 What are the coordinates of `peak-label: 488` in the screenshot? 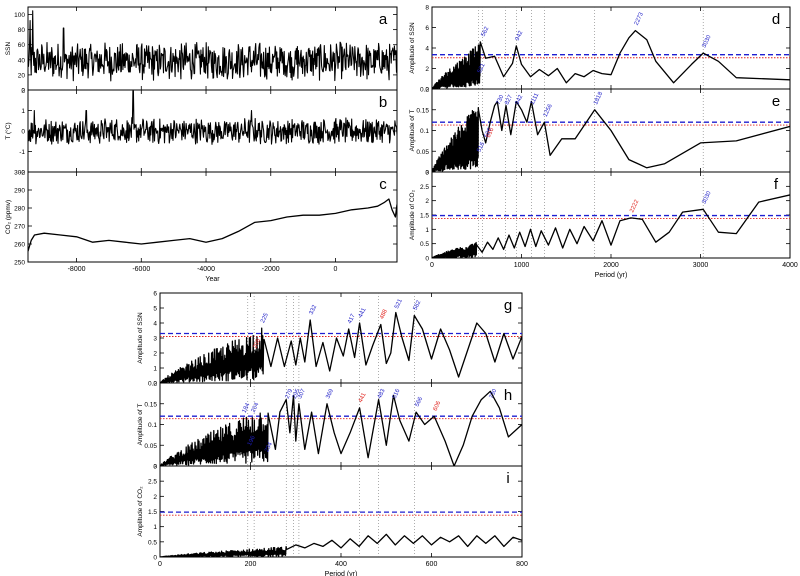 It's located at (384, 314).